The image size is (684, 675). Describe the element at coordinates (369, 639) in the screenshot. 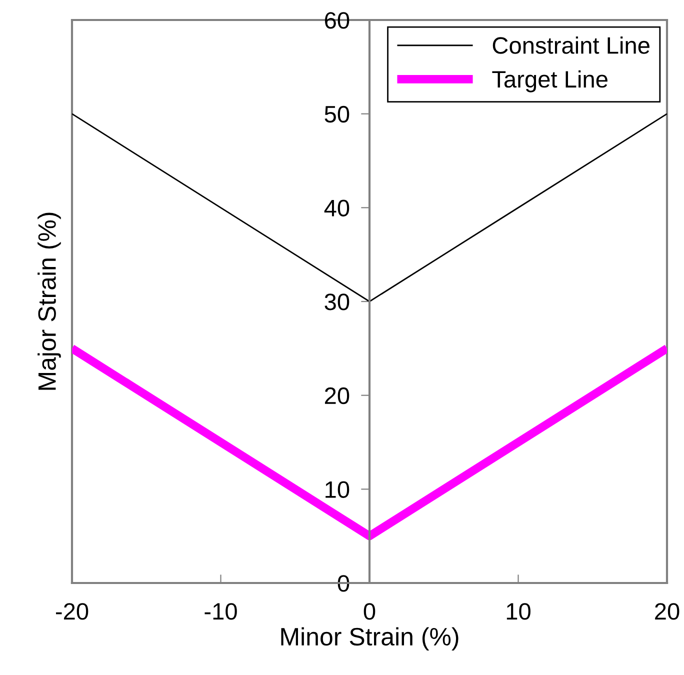

I see `x-axis-title: Minor Strain (%)` at that location.